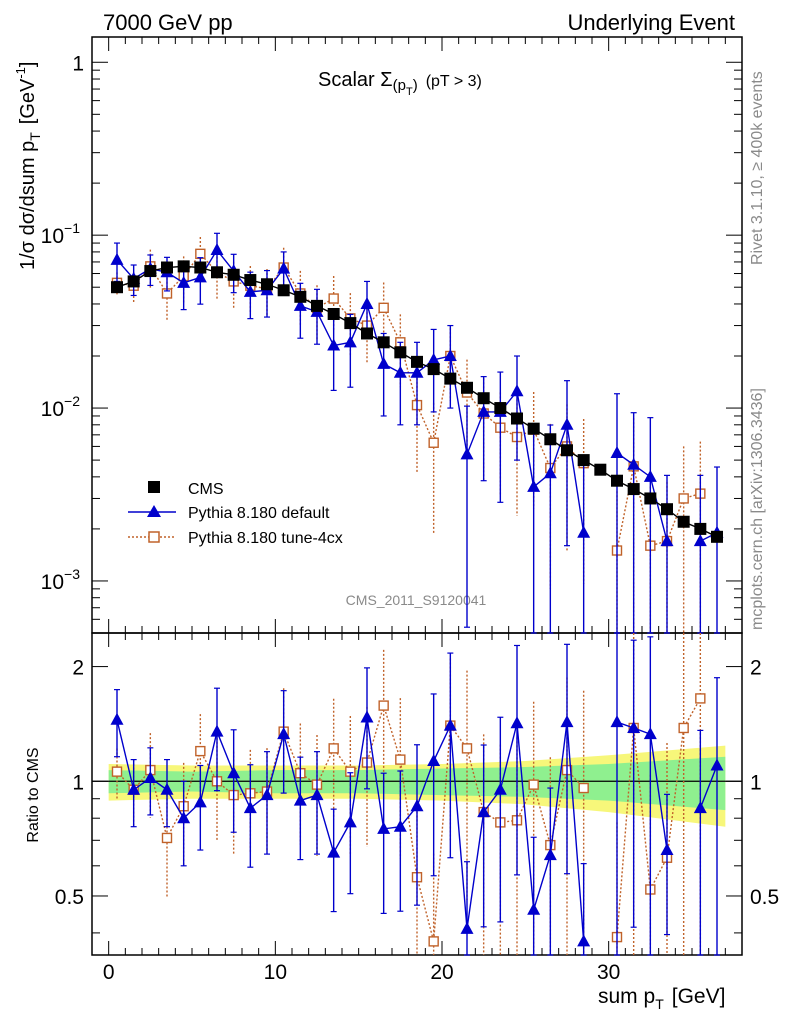 This screenshot has height=1024, width=786. What do you see at coordinates (756, 668) in the screenshot?
I see `y-tick-label-ratio-right: 2` at bounding box center [756, 668].